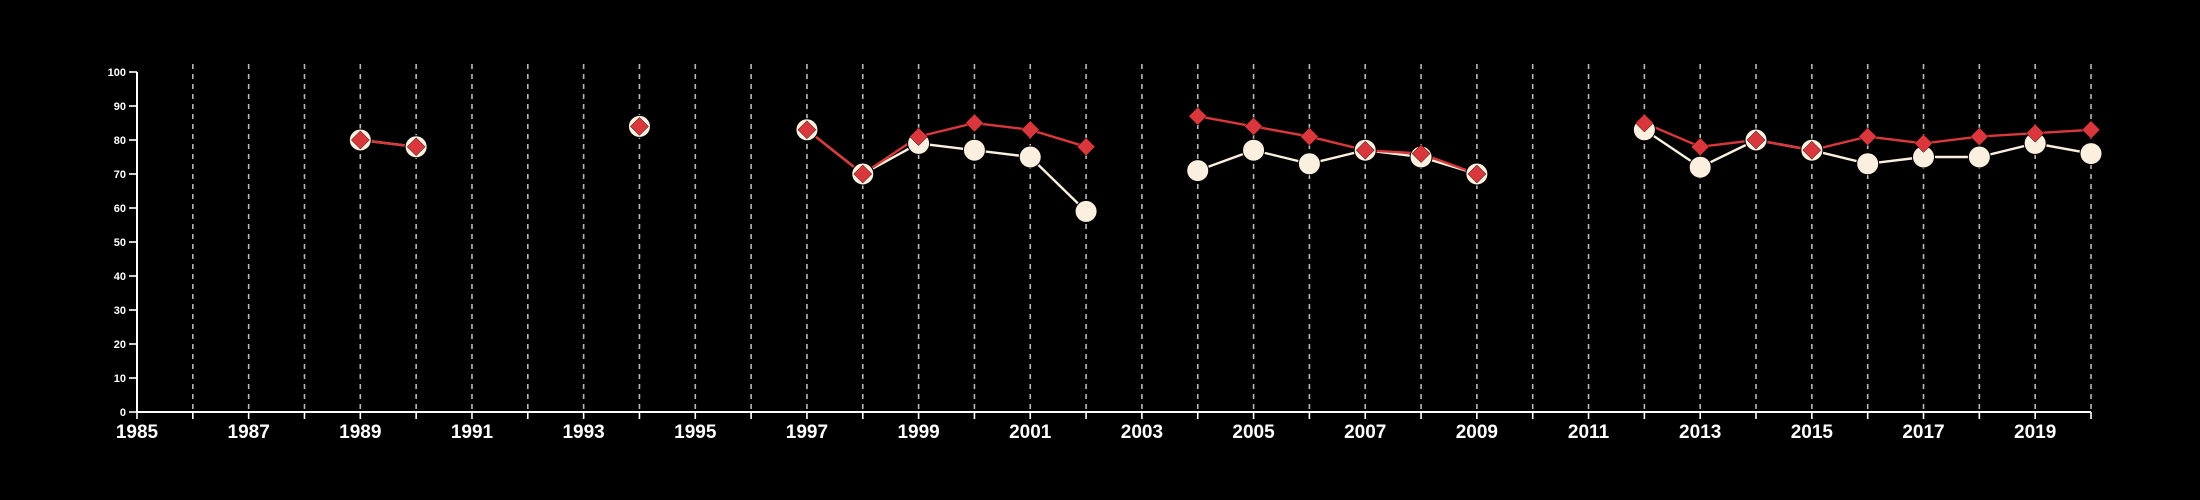 The width and height of the screenshot is (2200, 500). I want to click on x-tick-label: 2015, so click(1812, 432).